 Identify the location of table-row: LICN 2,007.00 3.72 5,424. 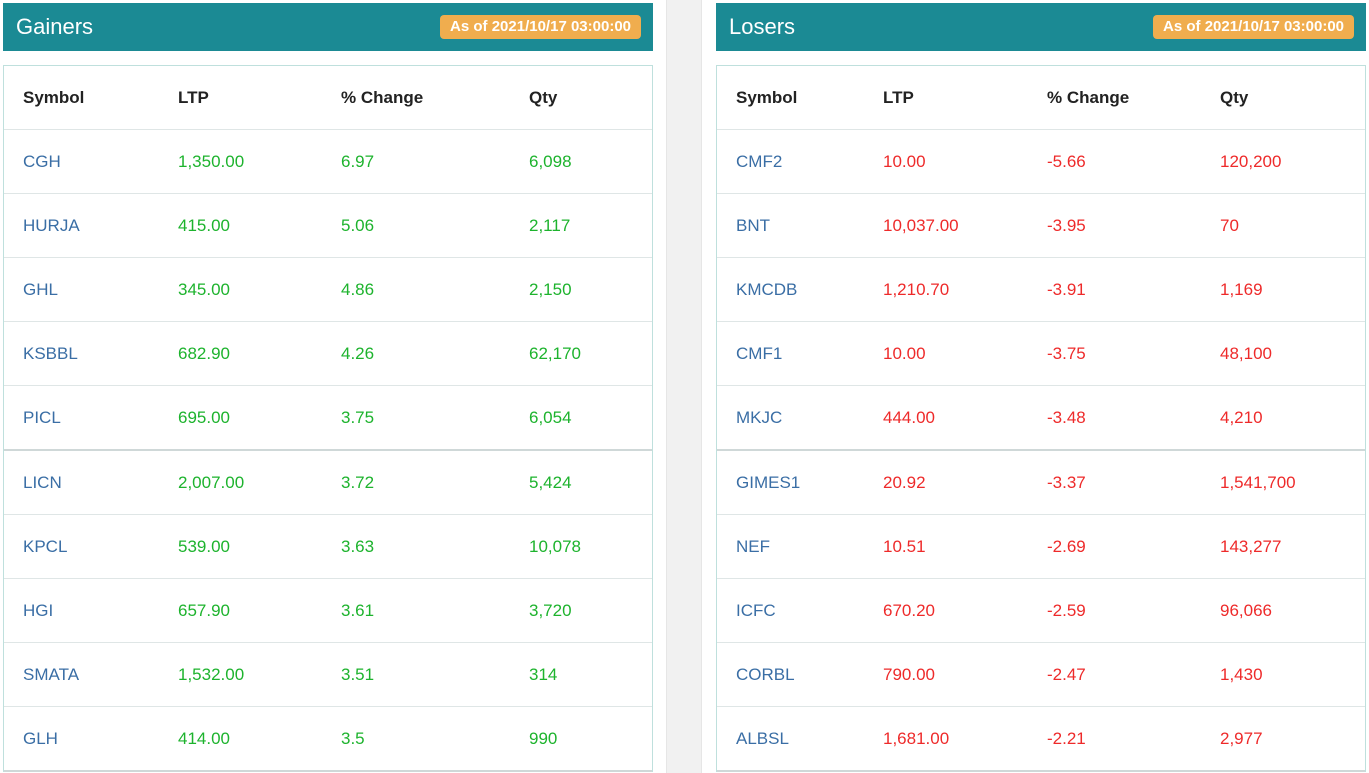
(328, 482).